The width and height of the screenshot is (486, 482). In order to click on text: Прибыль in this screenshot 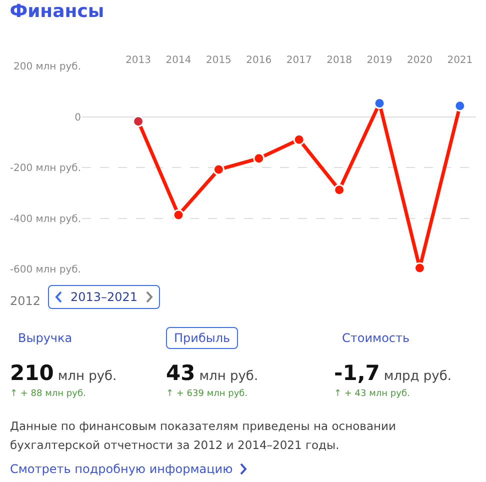, I will do `click(202, 338)`.